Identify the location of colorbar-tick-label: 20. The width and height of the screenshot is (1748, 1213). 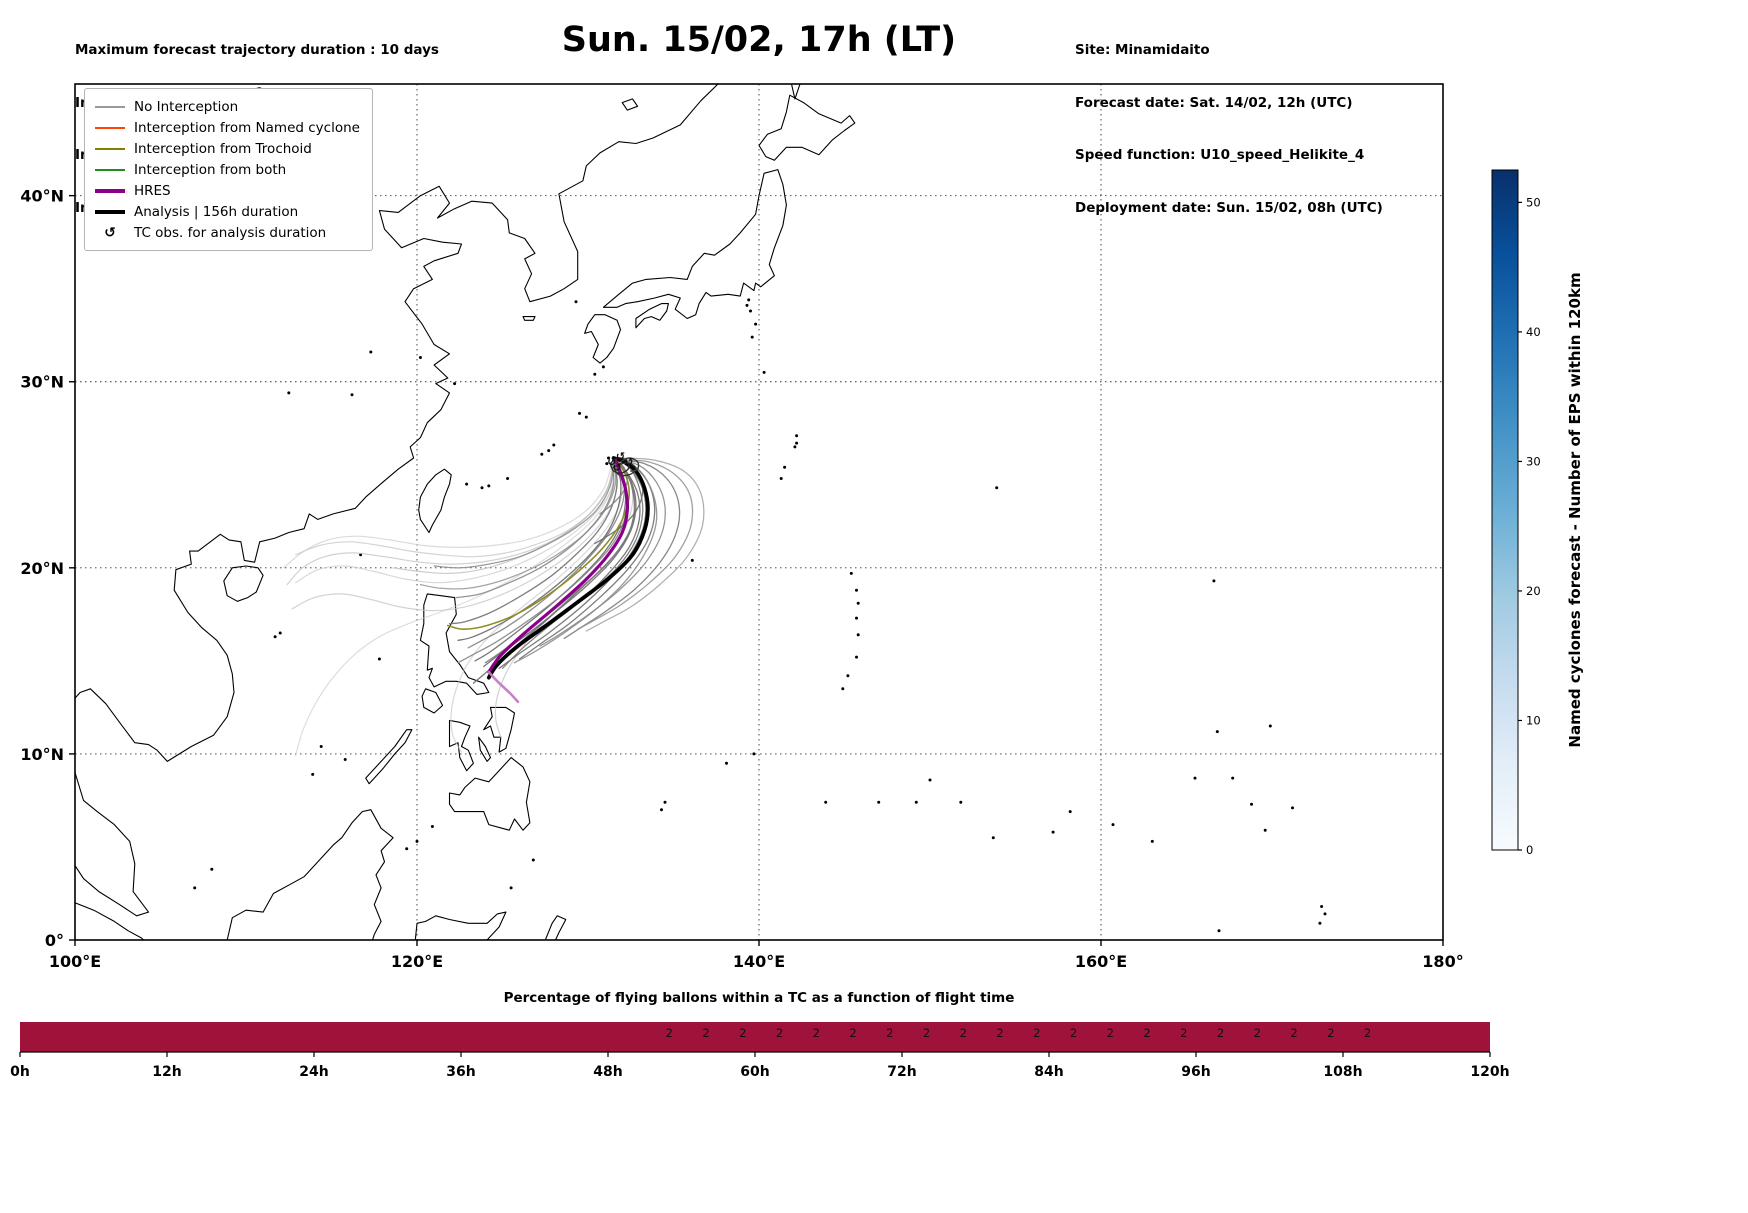
(1533, 591).